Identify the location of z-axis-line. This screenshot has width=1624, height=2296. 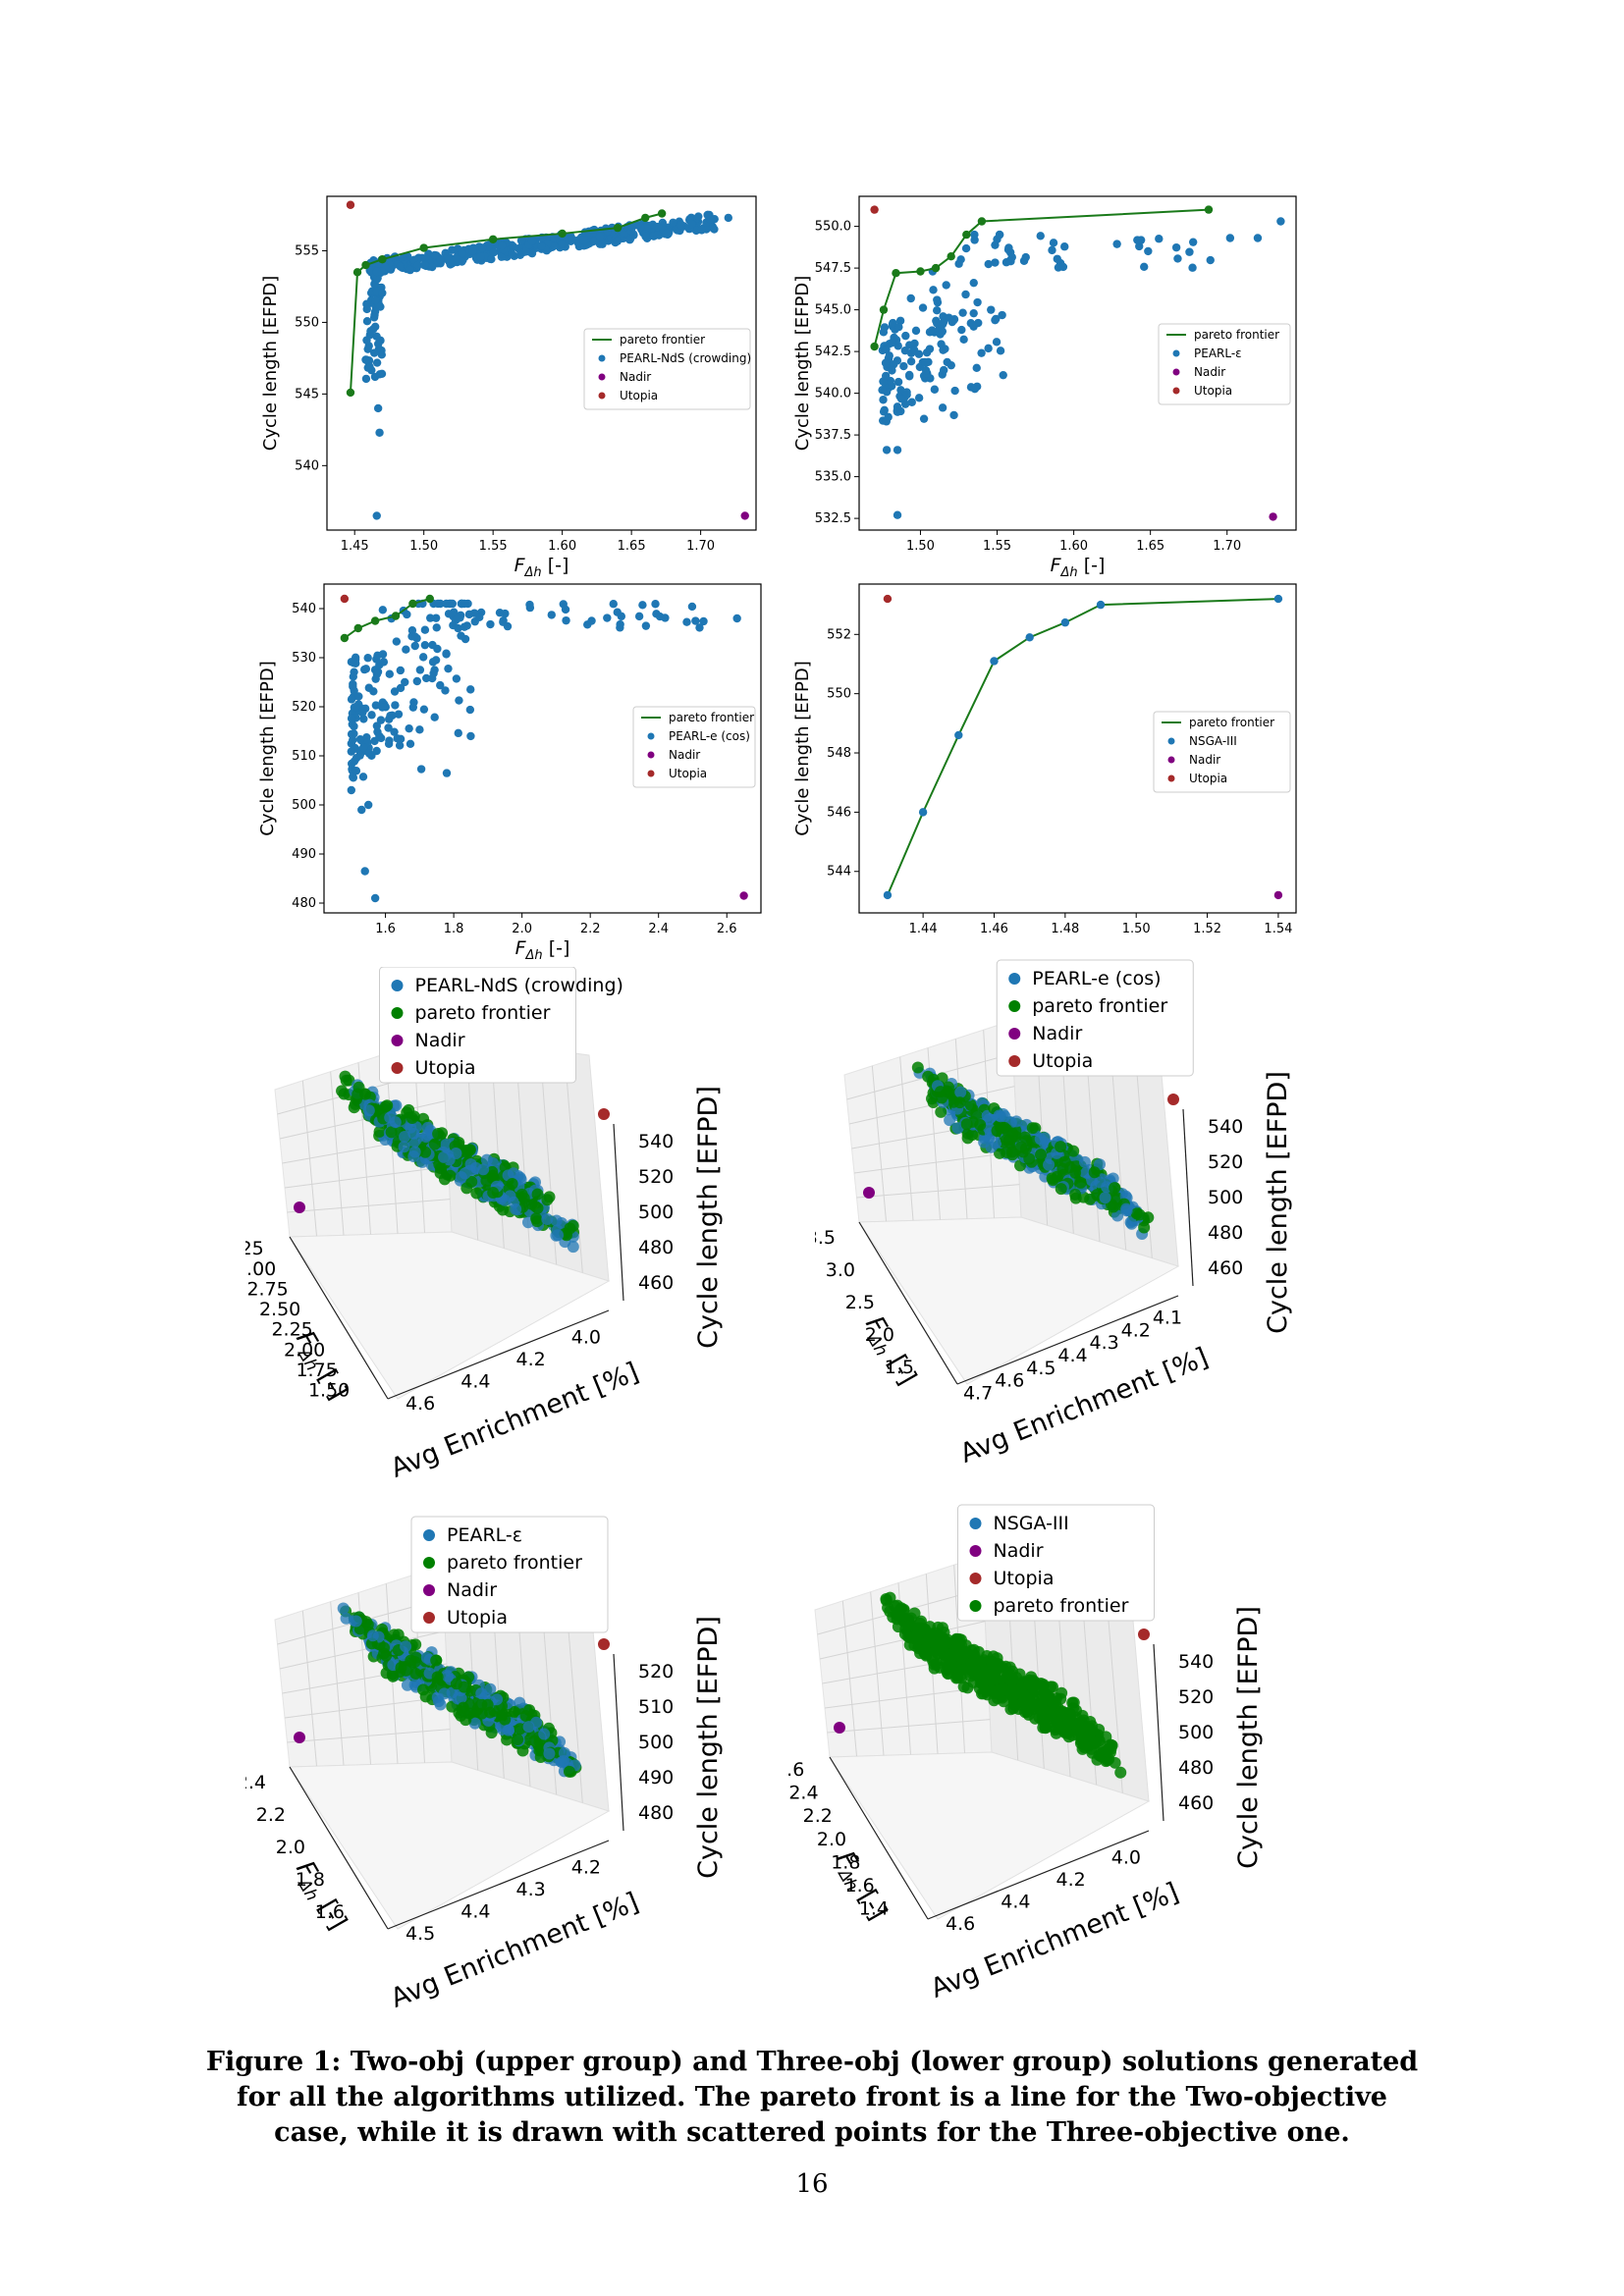
(618, 1212).